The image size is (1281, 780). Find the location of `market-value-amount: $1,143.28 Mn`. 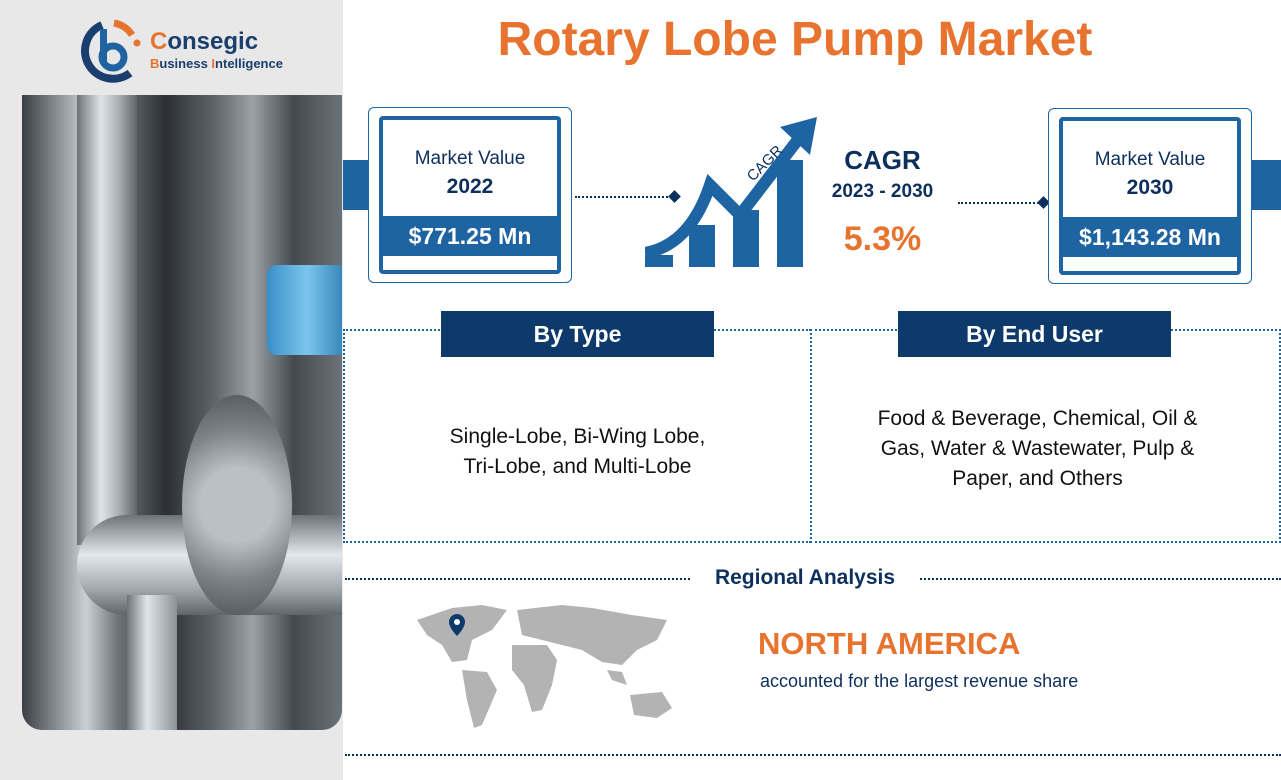

market-value-amount: $1,143.28 Mn is located at coordinates (1150, 237).